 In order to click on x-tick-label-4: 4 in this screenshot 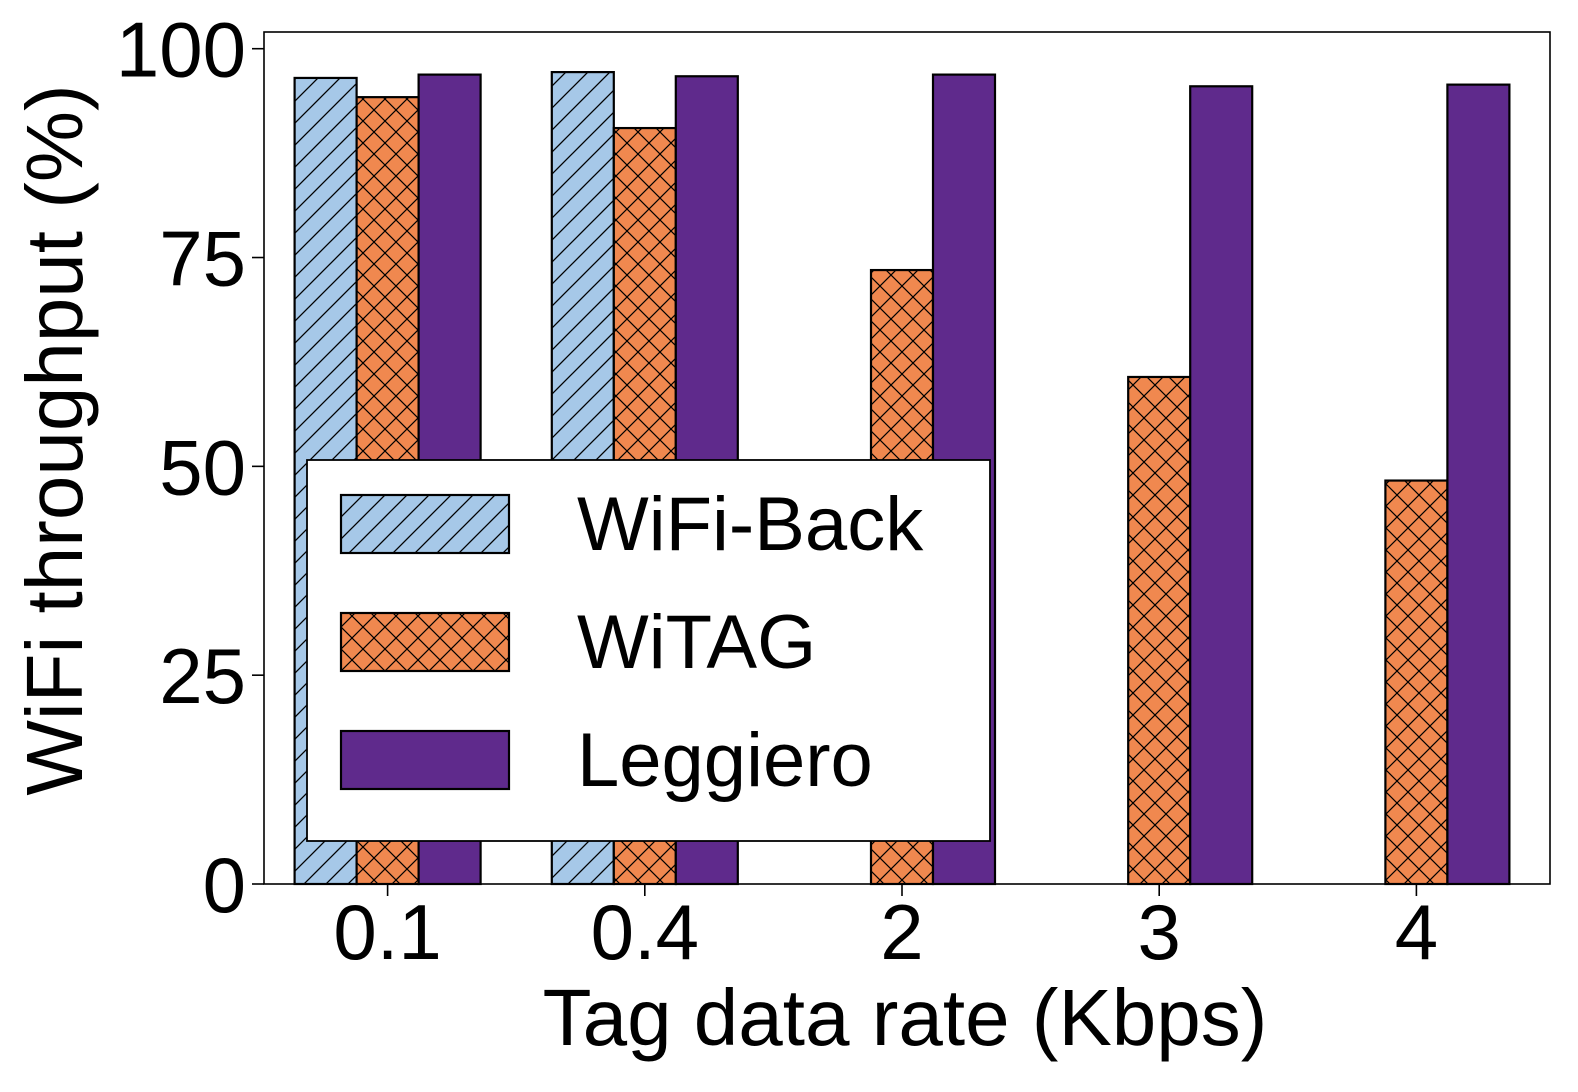, I will do `click(1416, 932)`.